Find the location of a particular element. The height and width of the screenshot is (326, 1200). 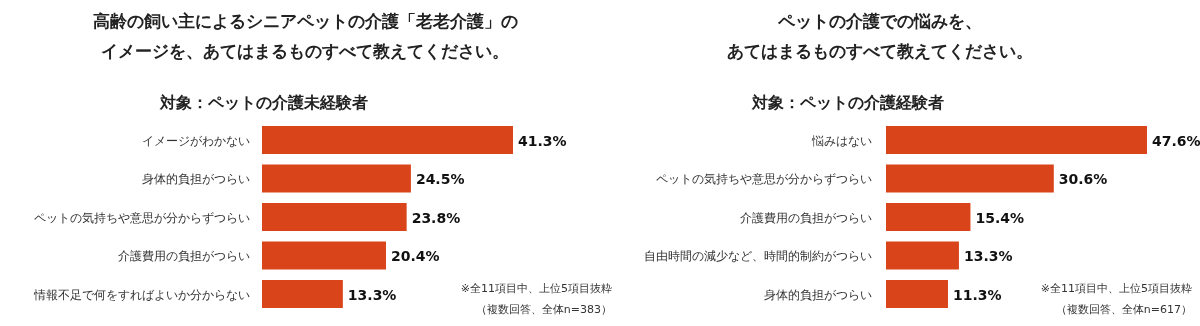

chart-subtitle: 対象：ペットの介護経験者 is located at coordinates (847, 102).